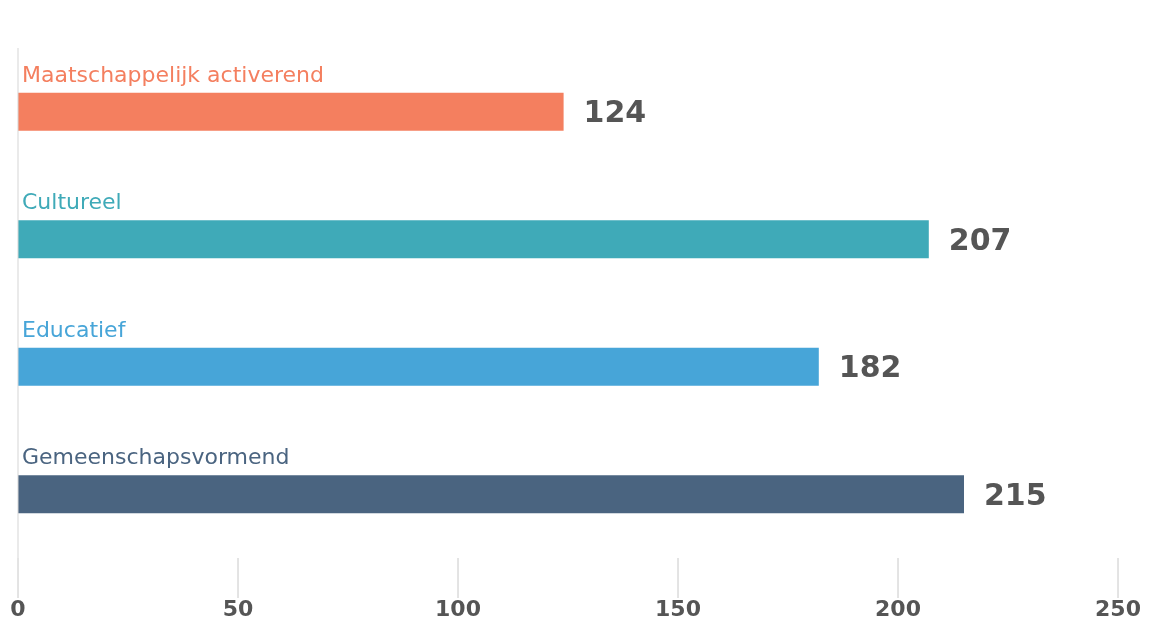  Describe the element at coordinates (156, 457) in the screenshot. I see `y-tick-label: Gemeenschapsvormend` at that location.